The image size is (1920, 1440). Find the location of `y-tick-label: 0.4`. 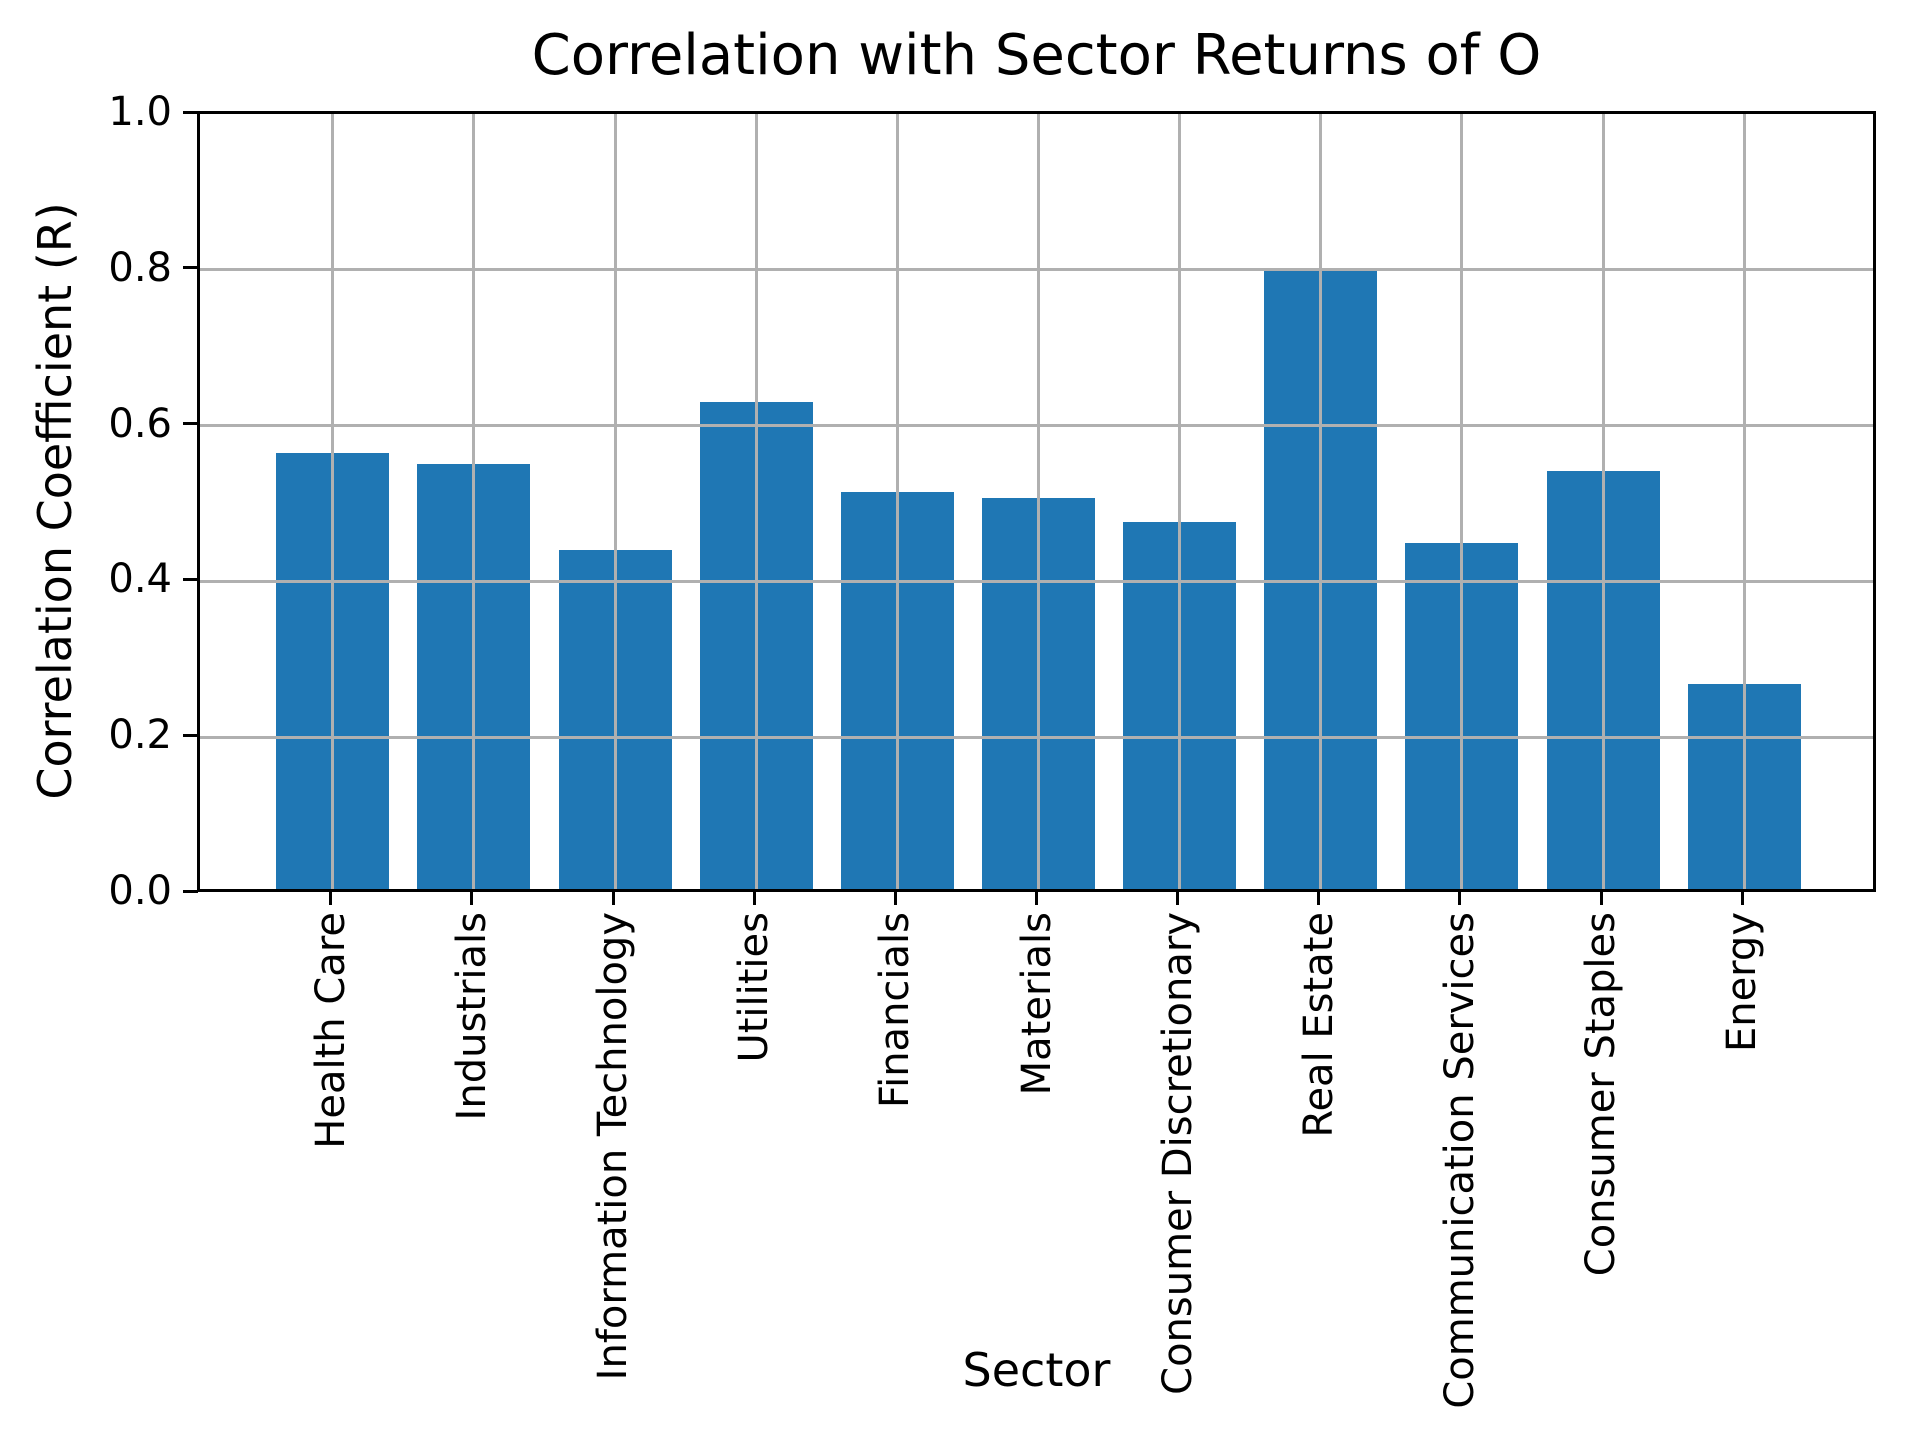

y-tick-label: 0.4 is located at coordinates (140, 579).